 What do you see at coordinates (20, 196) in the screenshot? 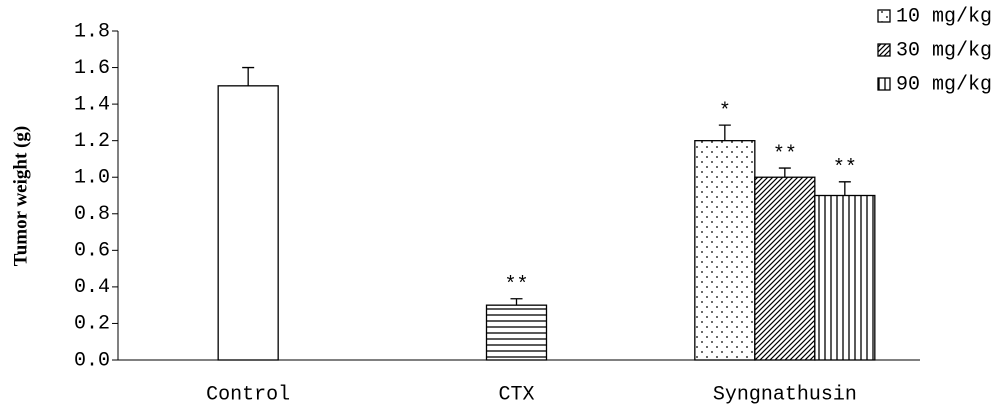
I see `y-axis-label: Tumor weight (g)` at bounding box center [20, 196].